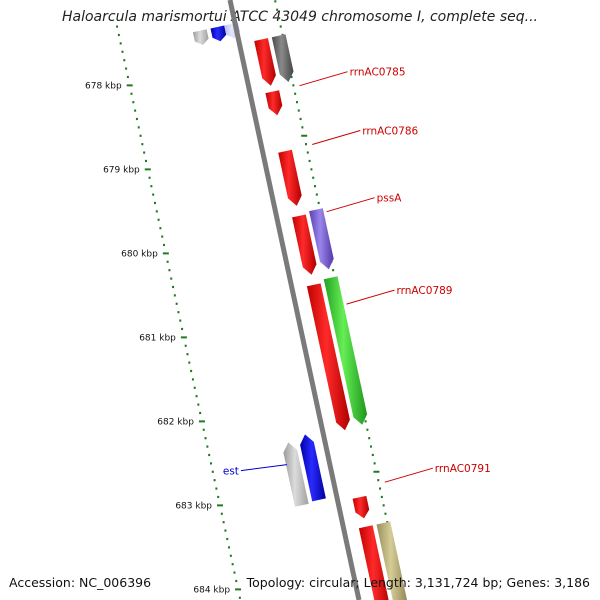 Image resolution: width=600 pixels, height=600 pixels. I want to click on tick-label: 678 kbp, so click(103, 86).